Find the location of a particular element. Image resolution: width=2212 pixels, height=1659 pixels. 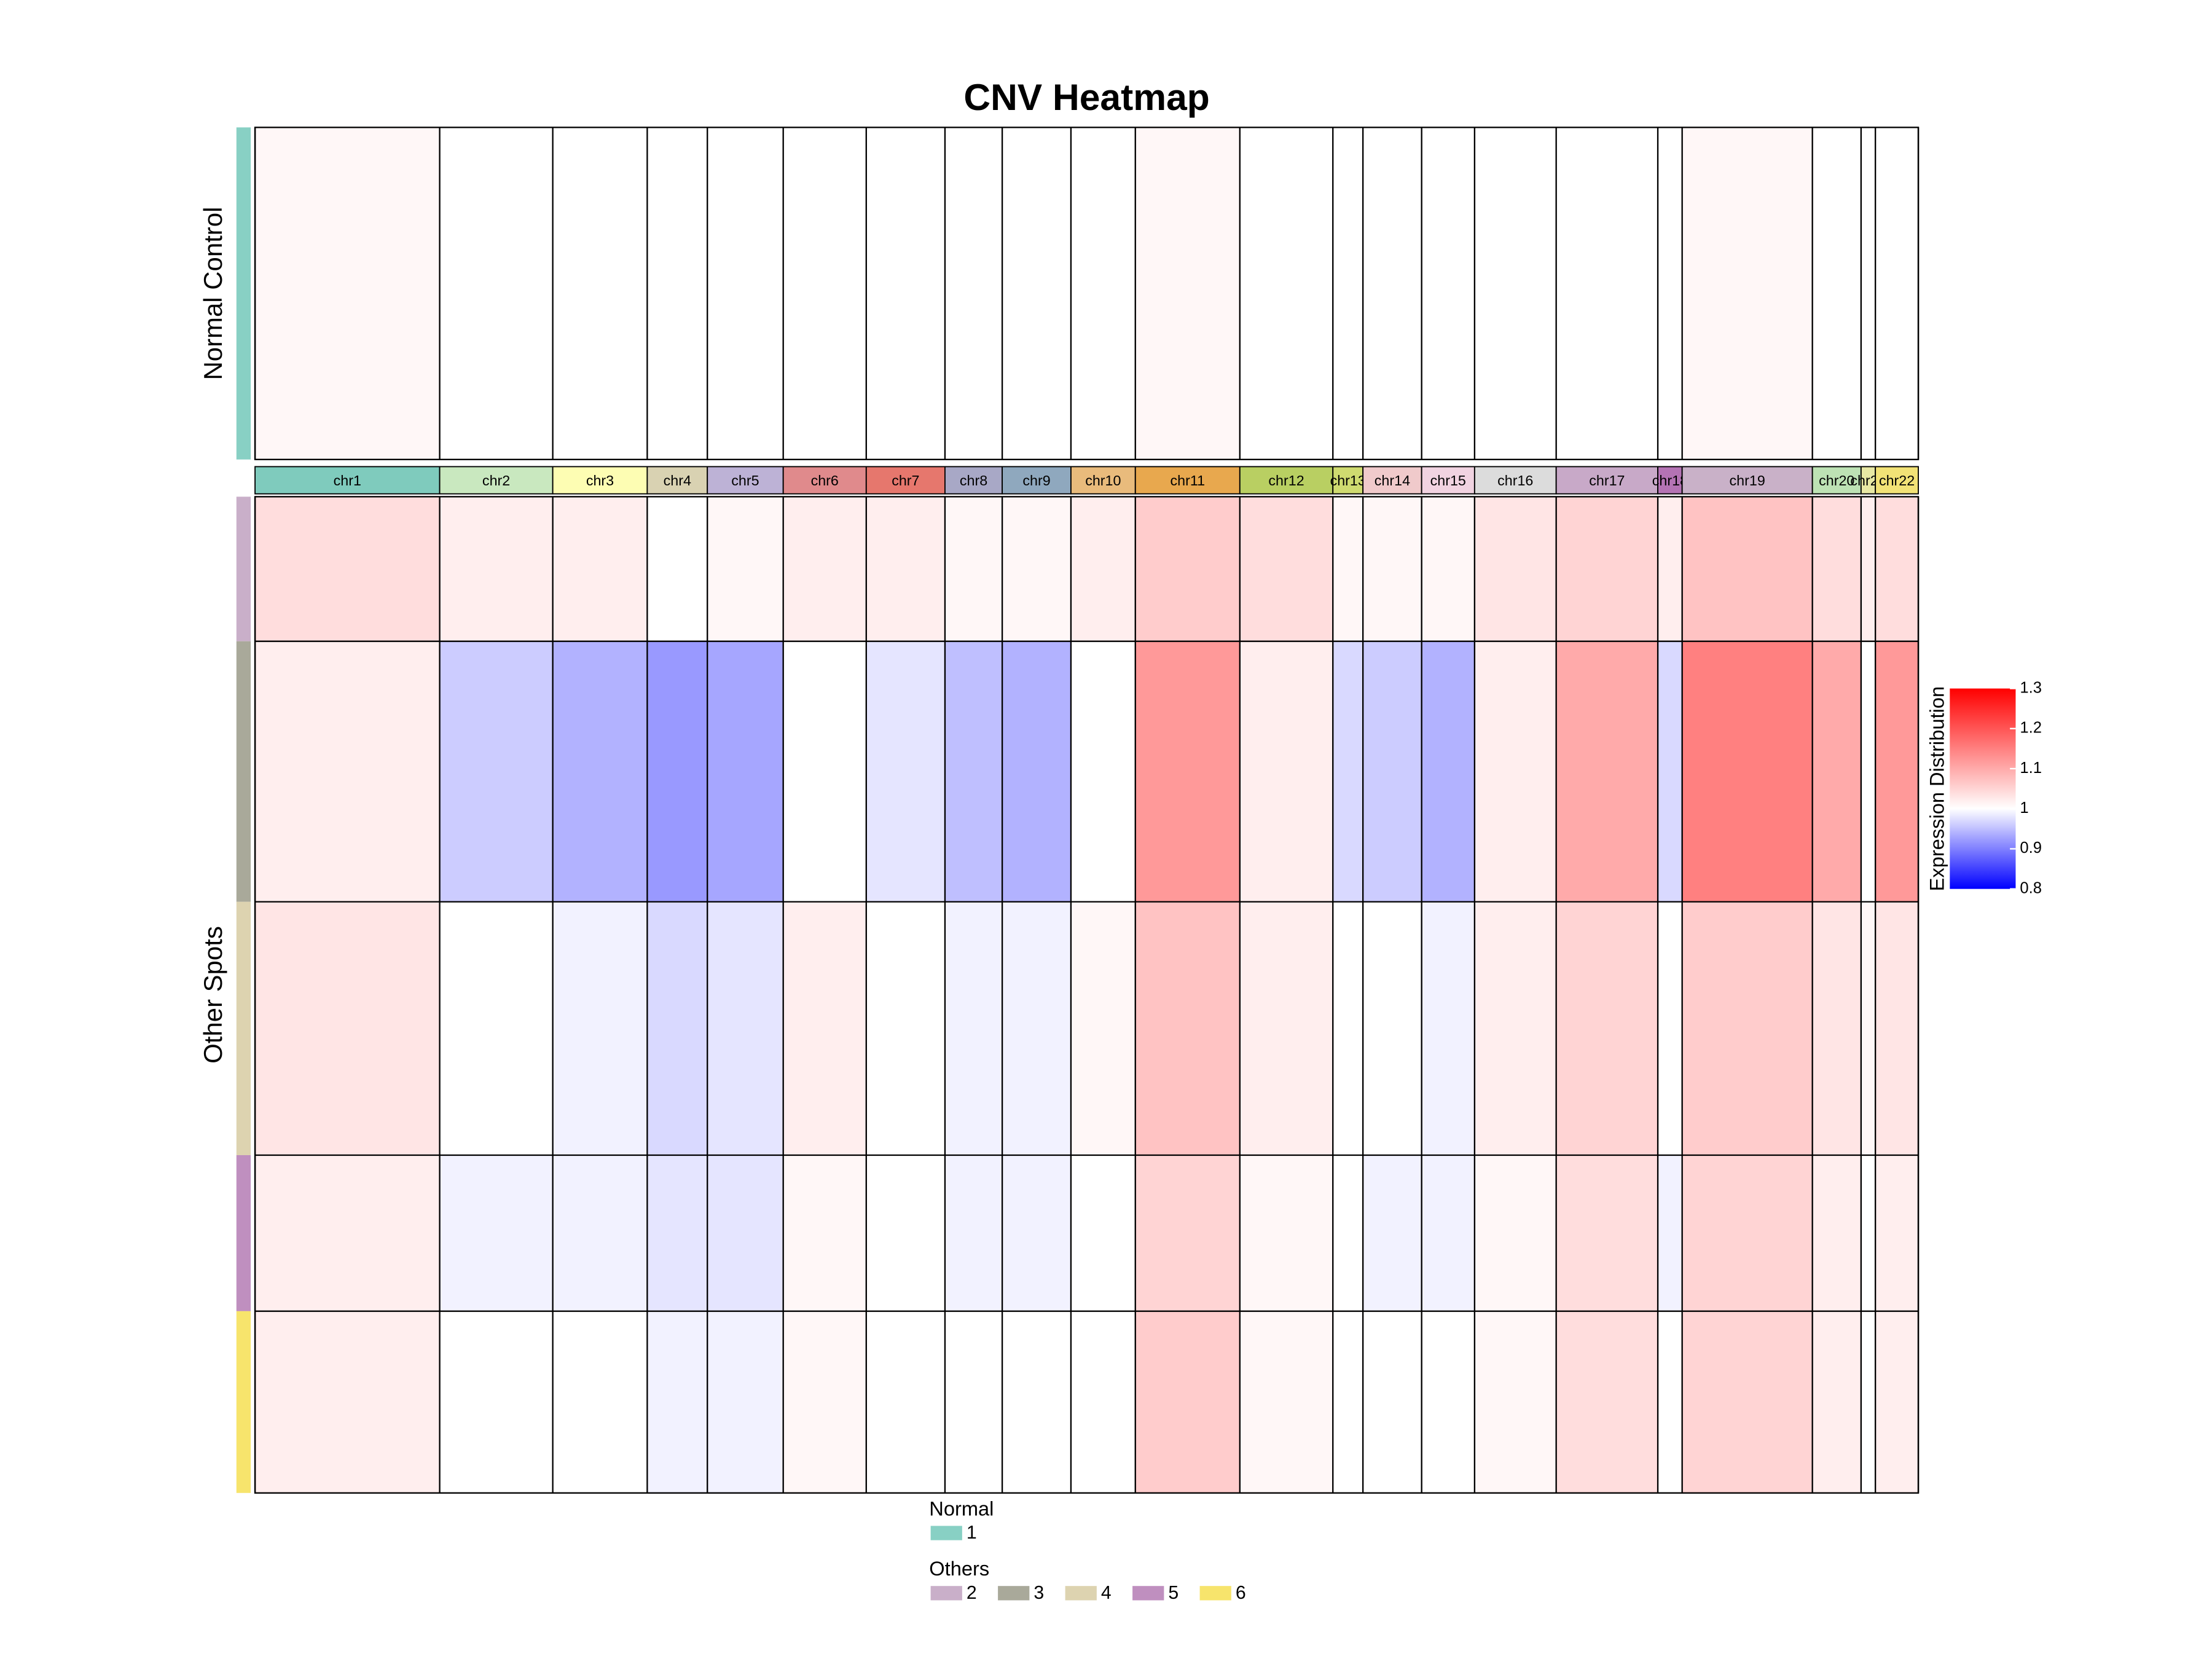

chromosome-label: chr16 is located at coordinates (1515, 480).